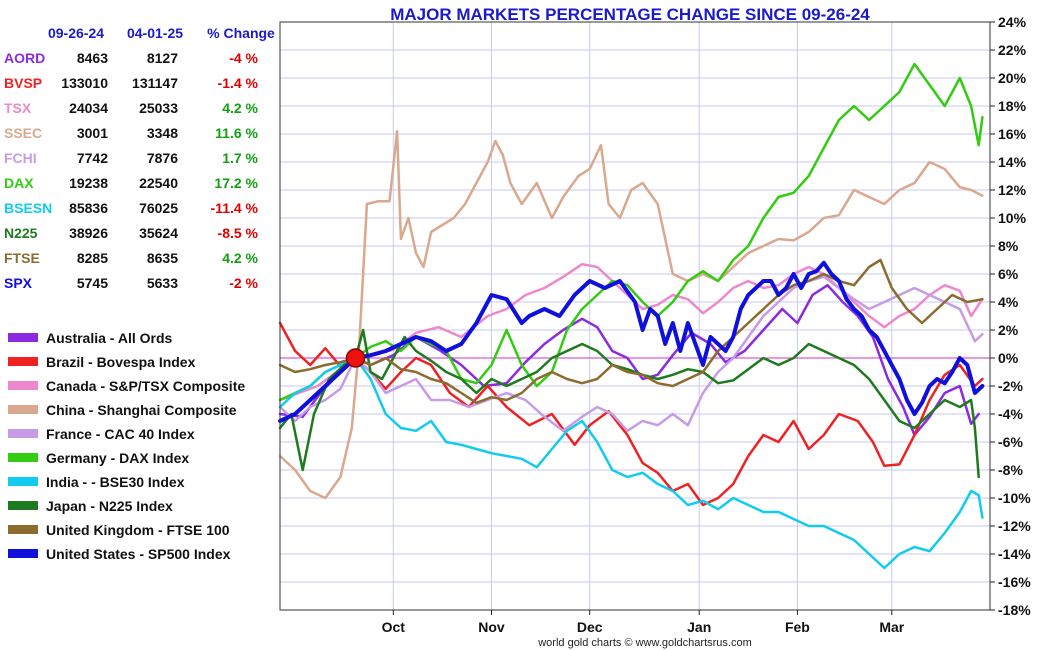 This screenshot has width=1050, height=650. What do you see at coordinates (92, 133) in the screenshot?
I see `table-start-value: 3001` at bounding box center [92, 133].